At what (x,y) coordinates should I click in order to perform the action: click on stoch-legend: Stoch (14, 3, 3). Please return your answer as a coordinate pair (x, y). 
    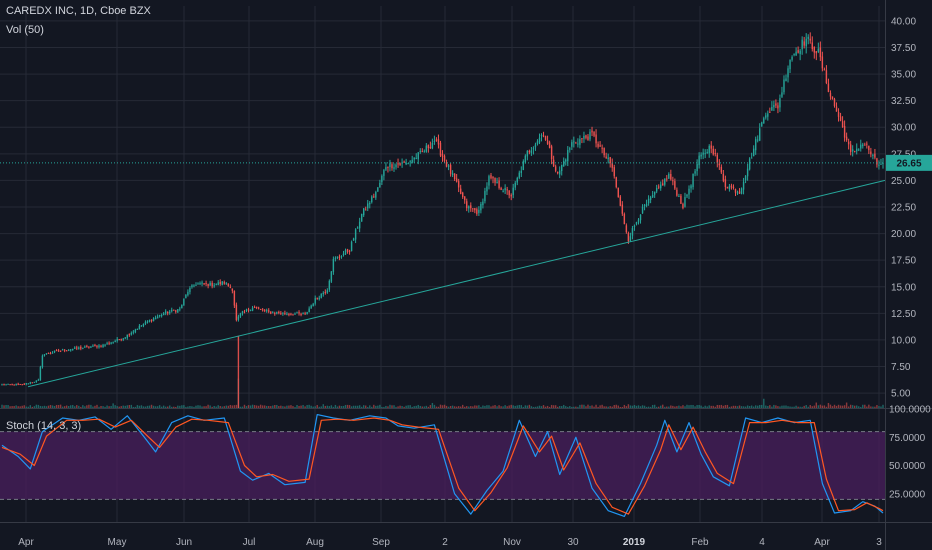
    Looking at the image, I should click on (44, 426).